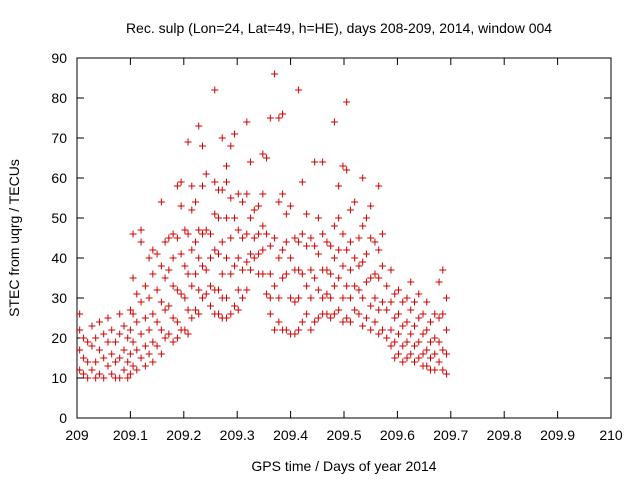 Image resolution: width=640 pixels, height=480 pixels. I want to click on x-tick-label: 209.9, so click(557, 435).